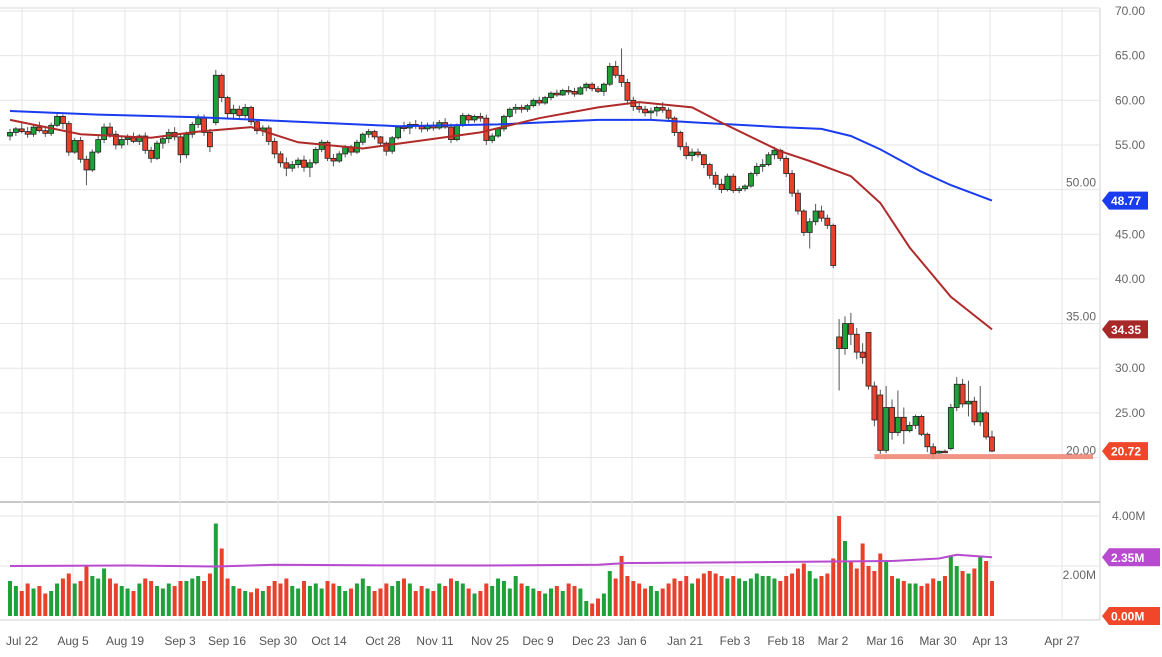  What do you see at coordinates (1081, 317) in the screenshot?
I see `price-tick-label: 35.00` at bounding box center [1081, 317].